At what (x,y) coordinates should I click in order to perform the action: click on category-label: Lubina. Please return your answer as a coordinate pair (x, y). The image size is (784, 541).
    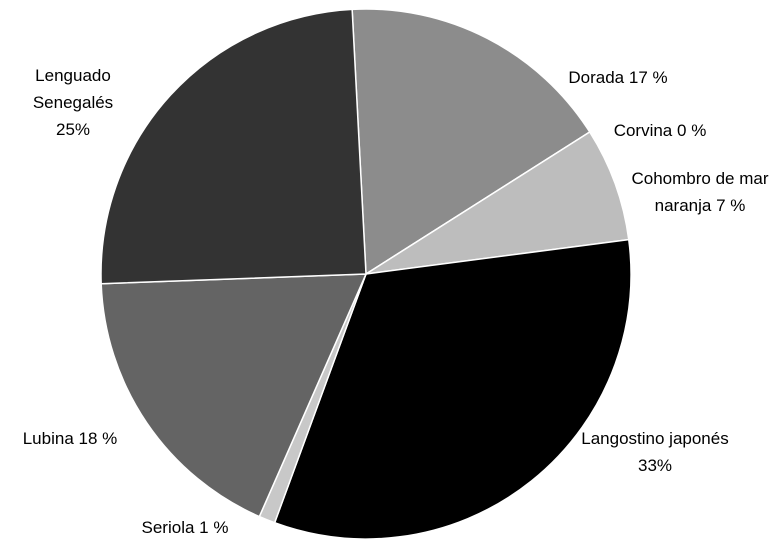
    Looking at the image, I should click on (48, 438).